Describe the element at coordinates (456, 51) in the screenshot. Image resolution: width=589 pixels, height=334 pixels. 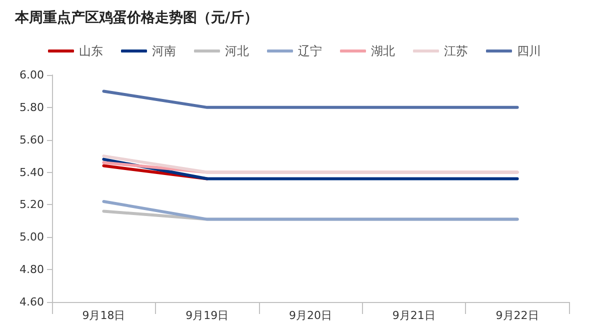
I see `legend-label: 江苏` at that location.